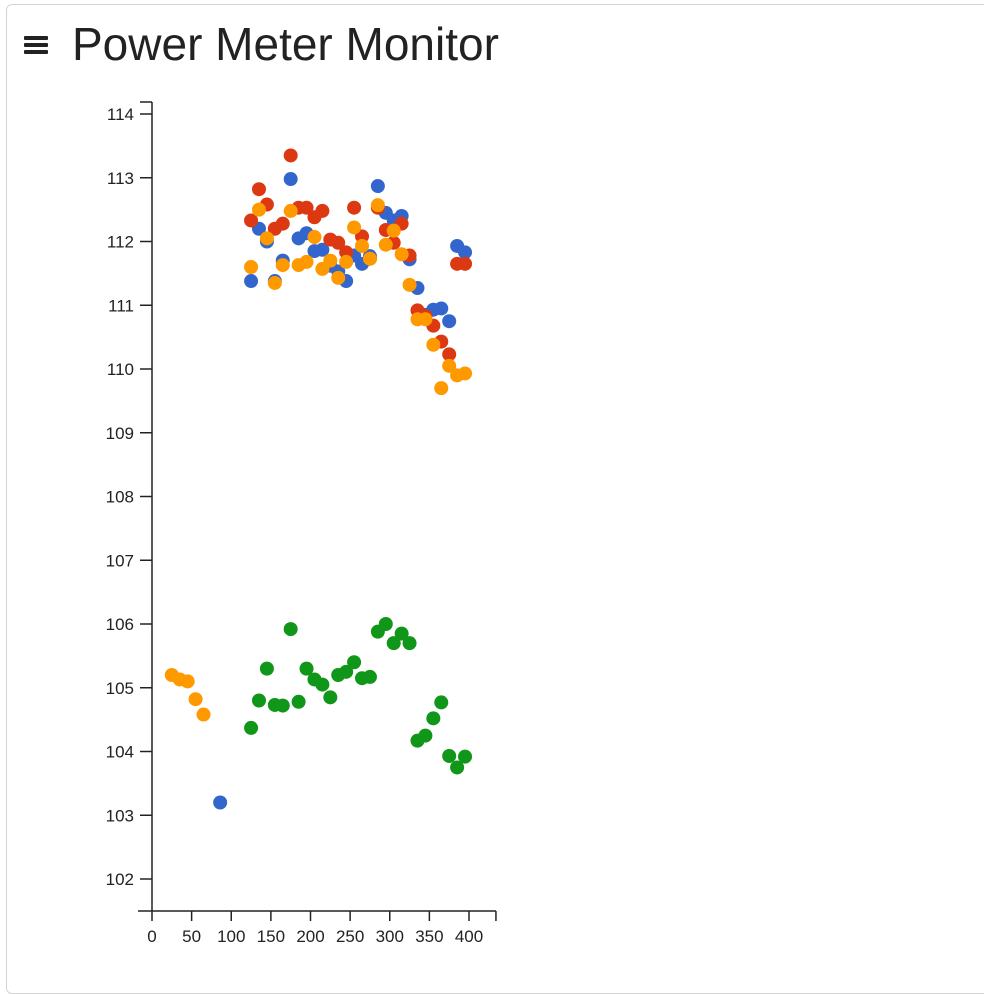 The image size is (984, 994). I want to click on header: Power Meter Monitor, so click(261, 44).